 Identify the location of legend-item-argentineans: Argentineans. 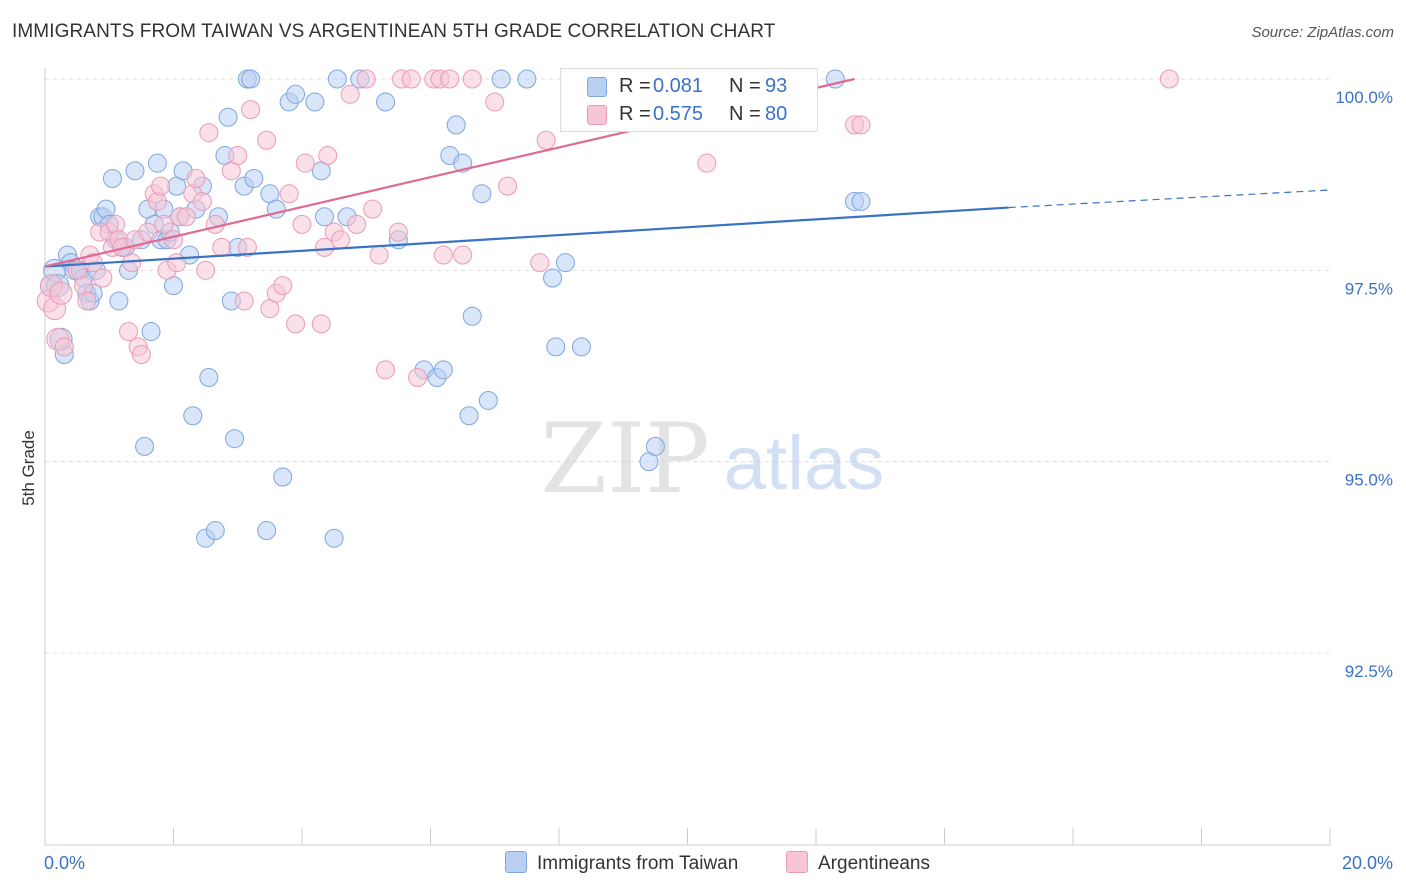
(858, 864).